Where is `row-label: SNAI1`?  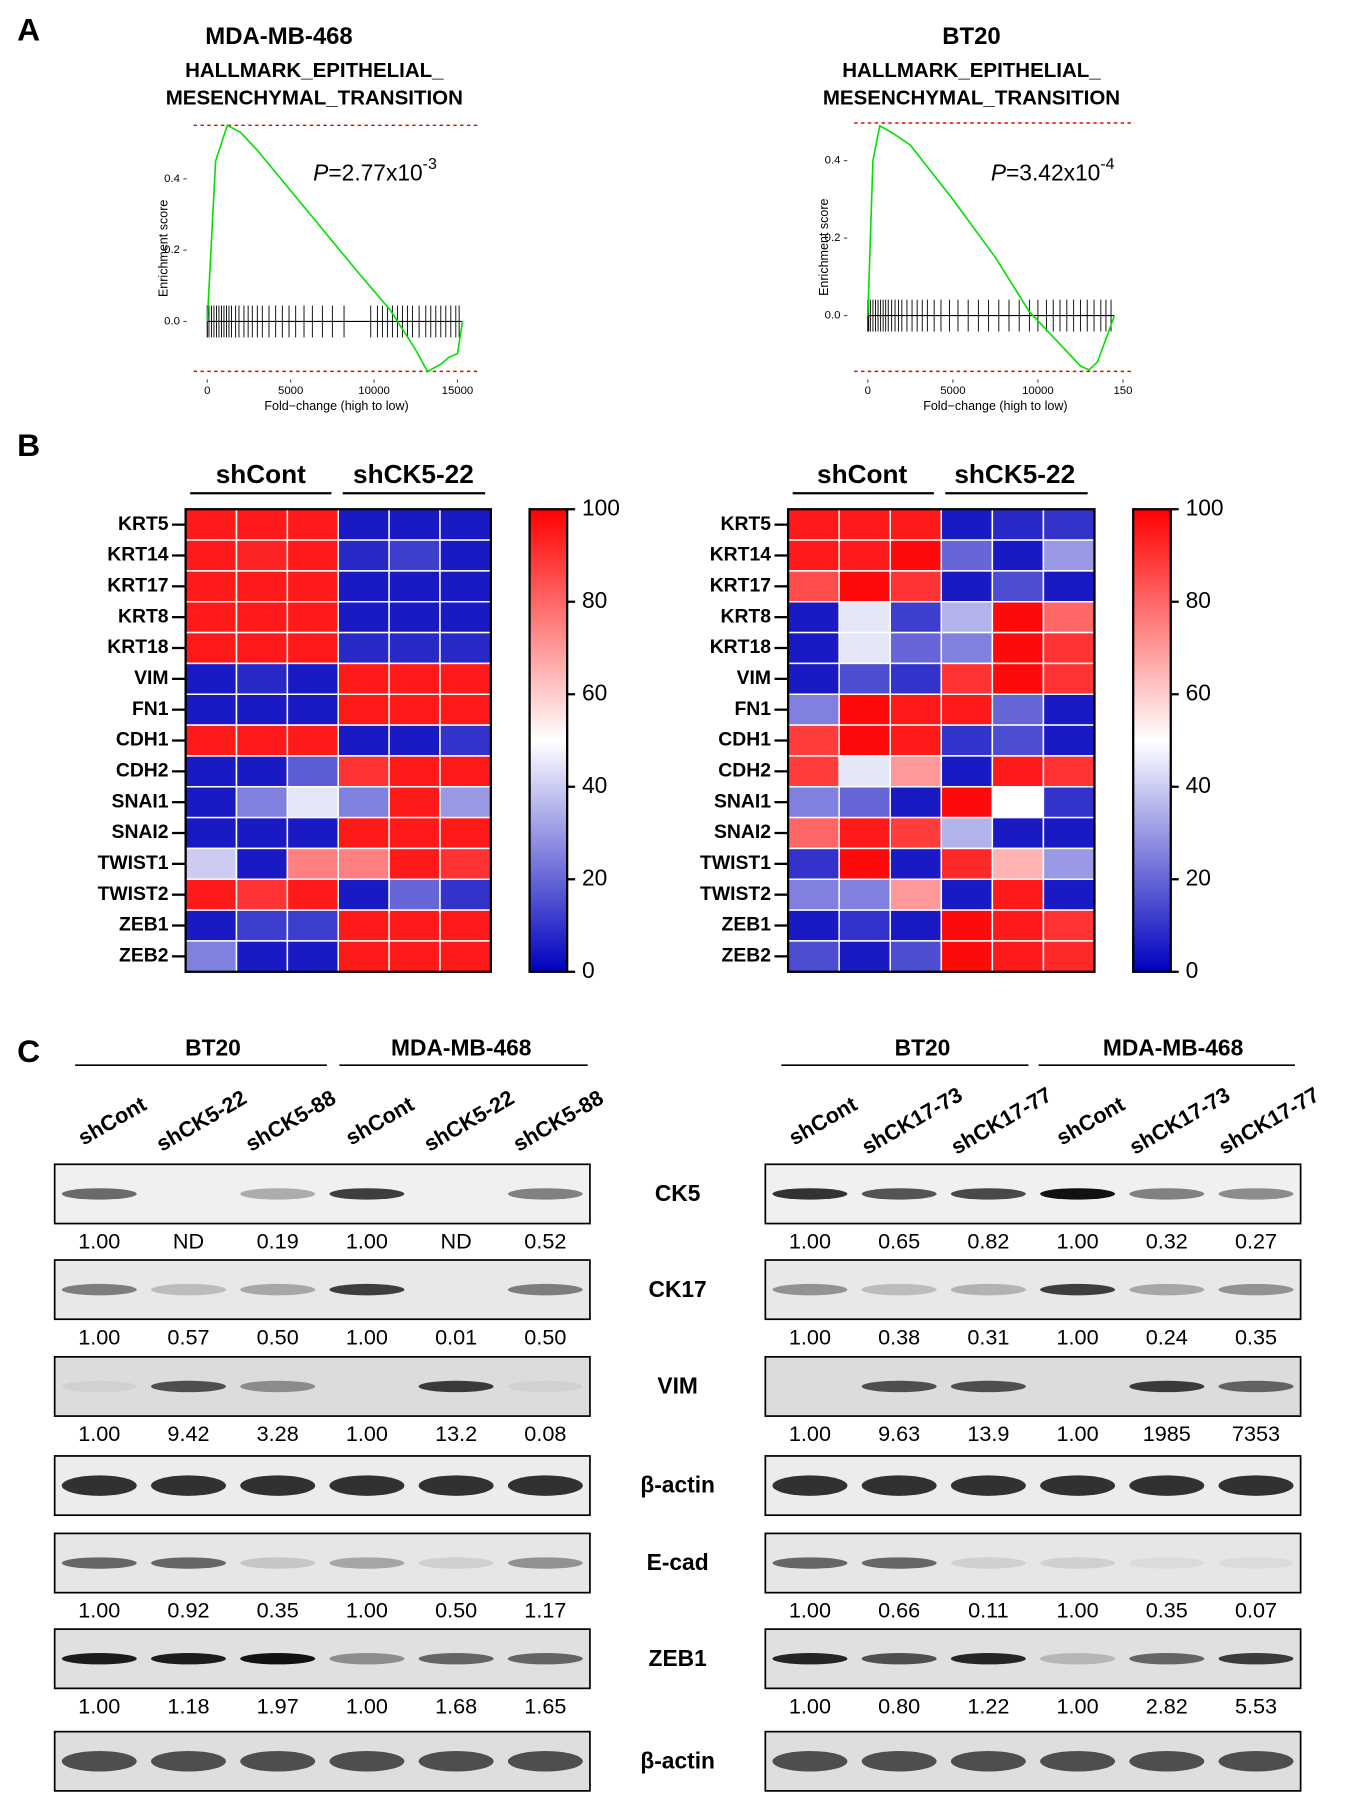 row-label: SNAI1 is located at coordinates (140, 801).